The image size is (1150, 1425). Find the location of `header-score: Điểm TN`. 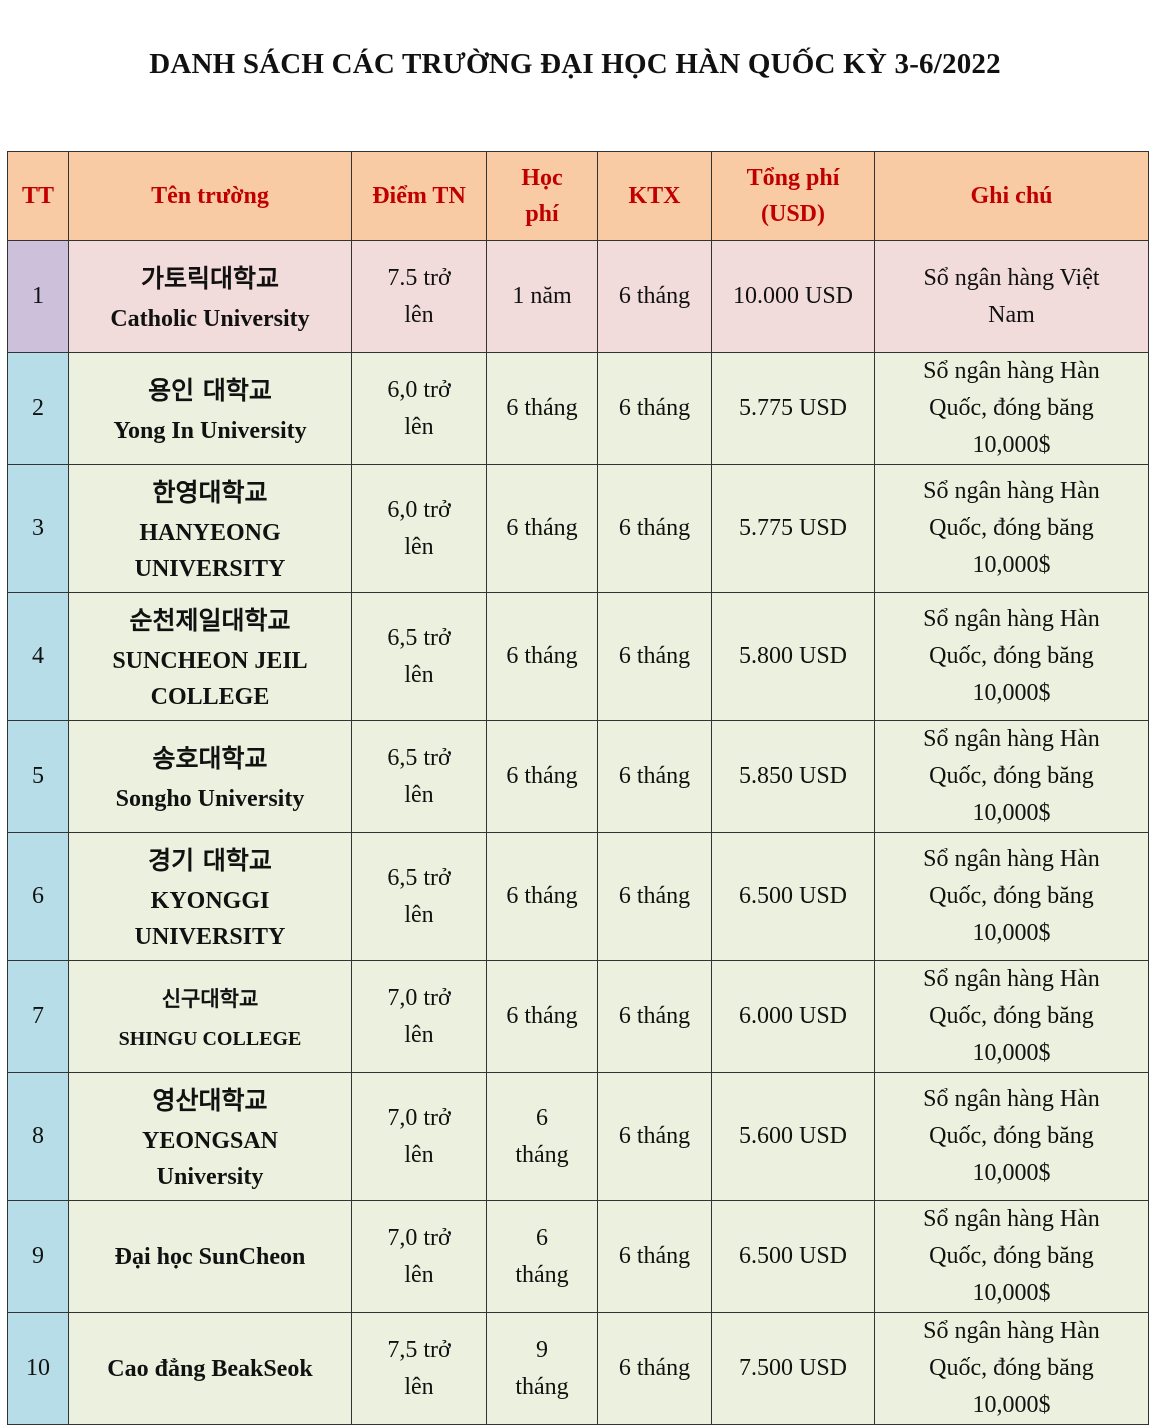

header-score: Điểm TN is located at coordinates (419, 196).